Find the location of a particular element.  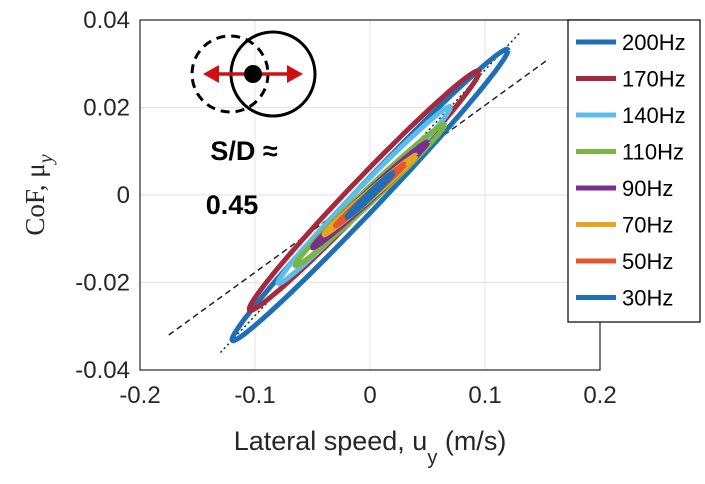

y-axis-label: CoF, μy is located at coordinates (38, 194).